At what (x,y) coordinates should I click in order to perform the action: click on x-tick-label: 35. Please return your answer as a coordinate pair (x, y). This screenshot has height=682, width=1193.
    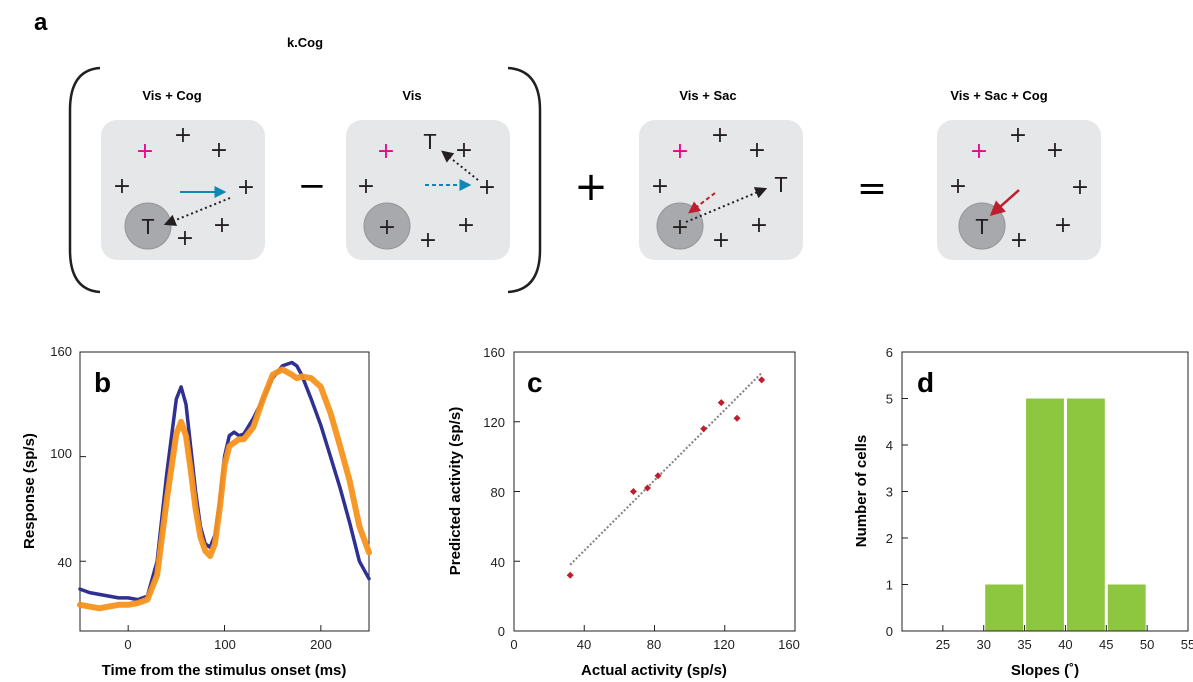
    Looking at the image, I should click on (1024, 644).